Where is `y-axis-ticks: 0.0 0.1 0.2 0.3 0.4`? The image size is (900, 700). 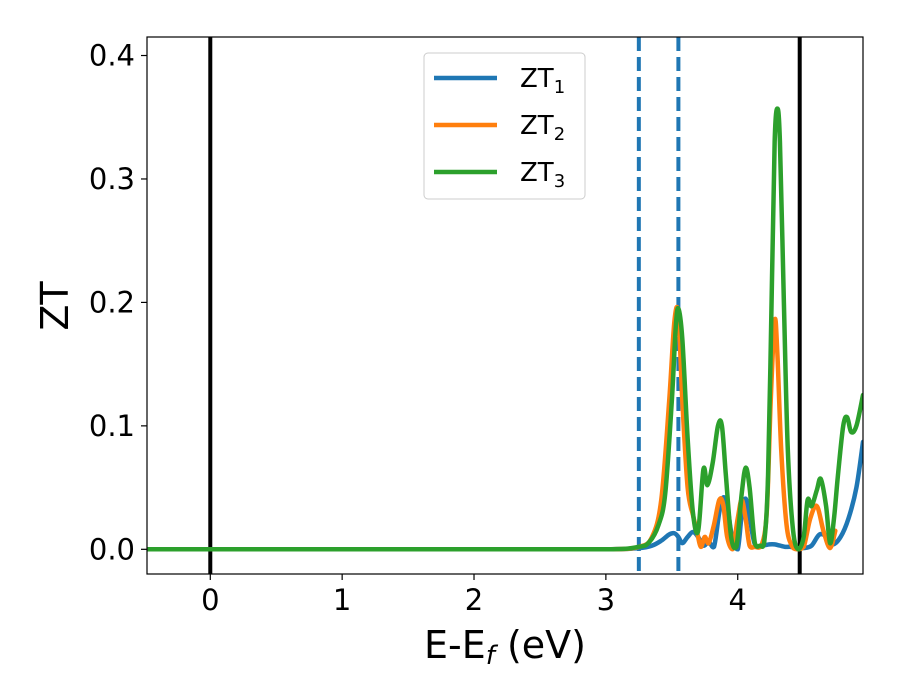 y-axis-ticks: 0.0 0.1 0.2 0.3 0.4 is located at coordinates (118, 302).